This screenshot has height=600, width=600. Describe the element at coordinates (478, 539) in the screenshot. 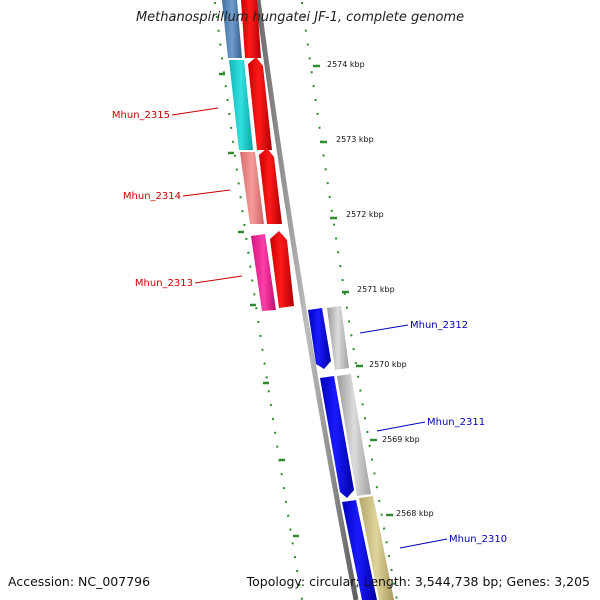

I see `gene-label-mhun-2310: Mhun_2310` at that location.